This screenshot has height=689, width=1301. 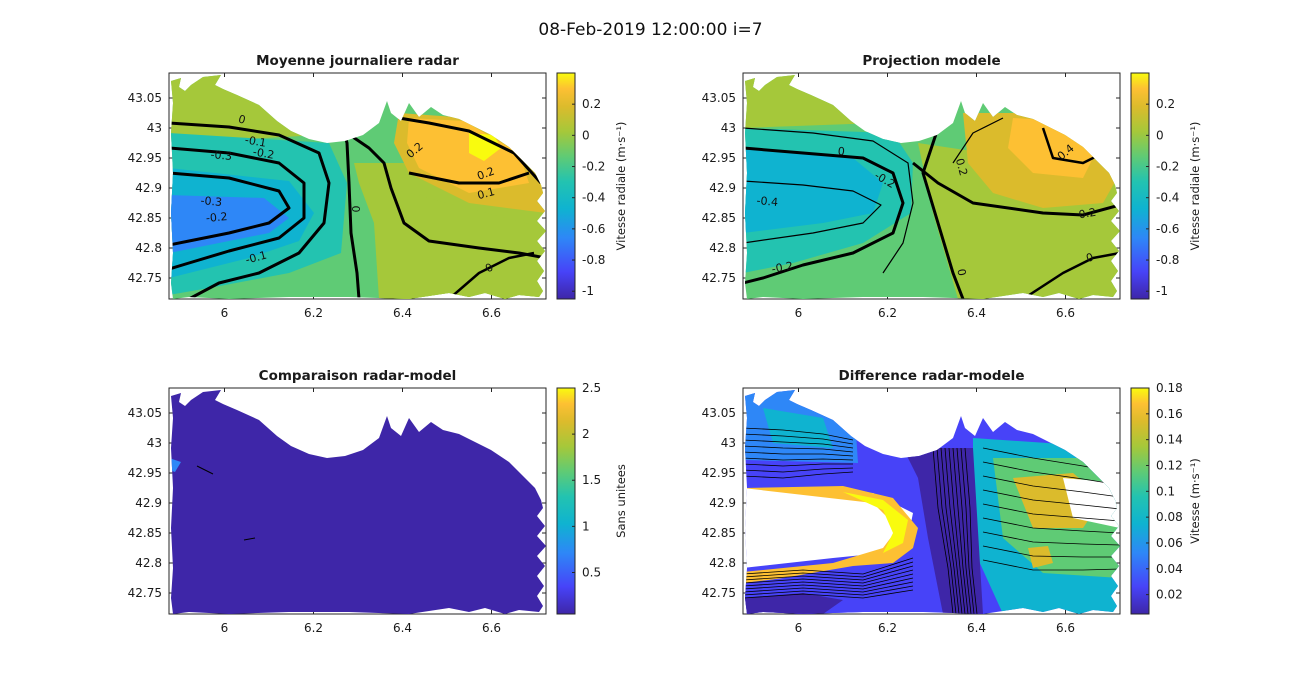 I want to click on colorbar-tick-label: 0.5, so click(x=591, y=572).